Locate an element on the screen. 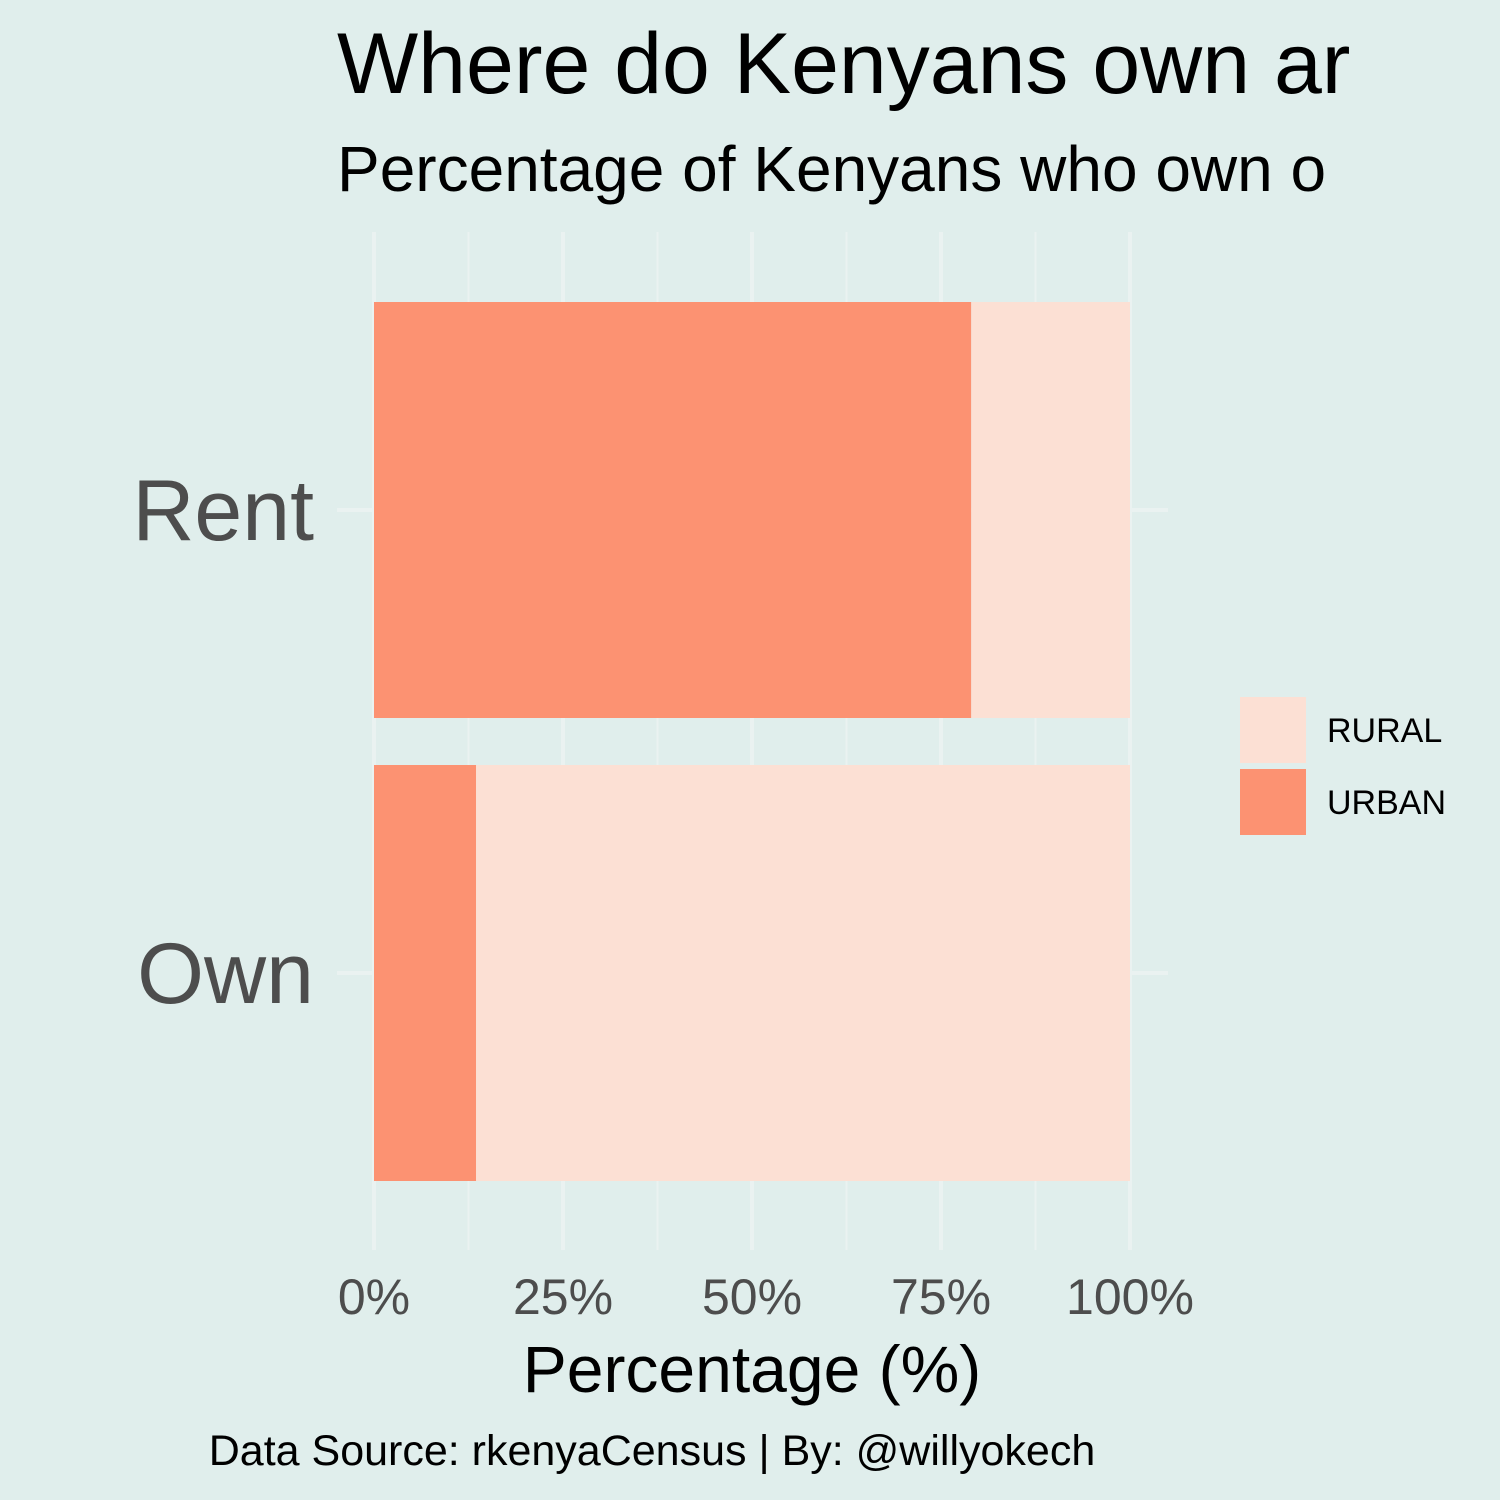 The image size is (1500, 1500). legend-key-urban is located at coordinates (1273, 802).